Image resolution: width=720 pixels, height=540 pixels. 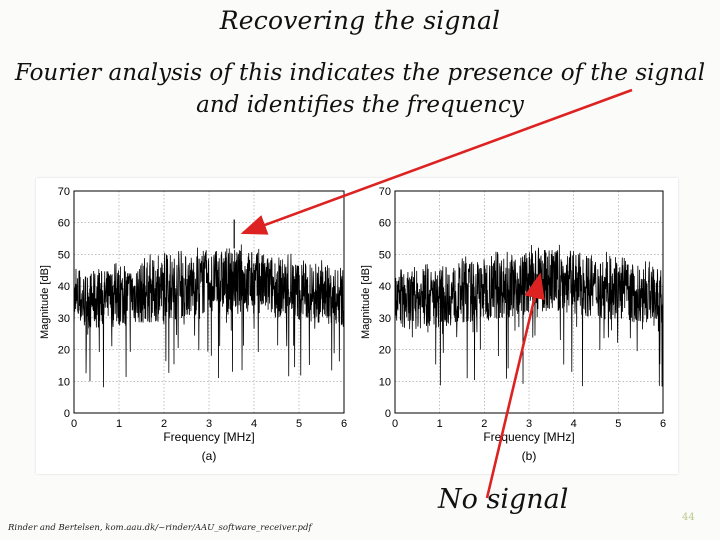 What do you see at coordinates (688, 517) in the screenshot?
I see `page-number: 44` at bounding box center [688, 517].